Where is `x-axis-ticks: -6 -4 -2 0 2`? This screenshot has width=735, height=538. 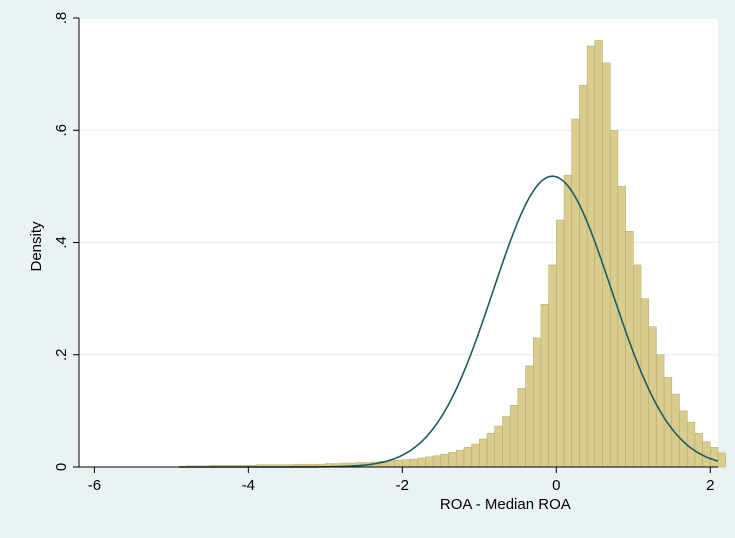
x-axis-ticks: -6 -4 -2 0 2 is located at coordinates (401, 480).